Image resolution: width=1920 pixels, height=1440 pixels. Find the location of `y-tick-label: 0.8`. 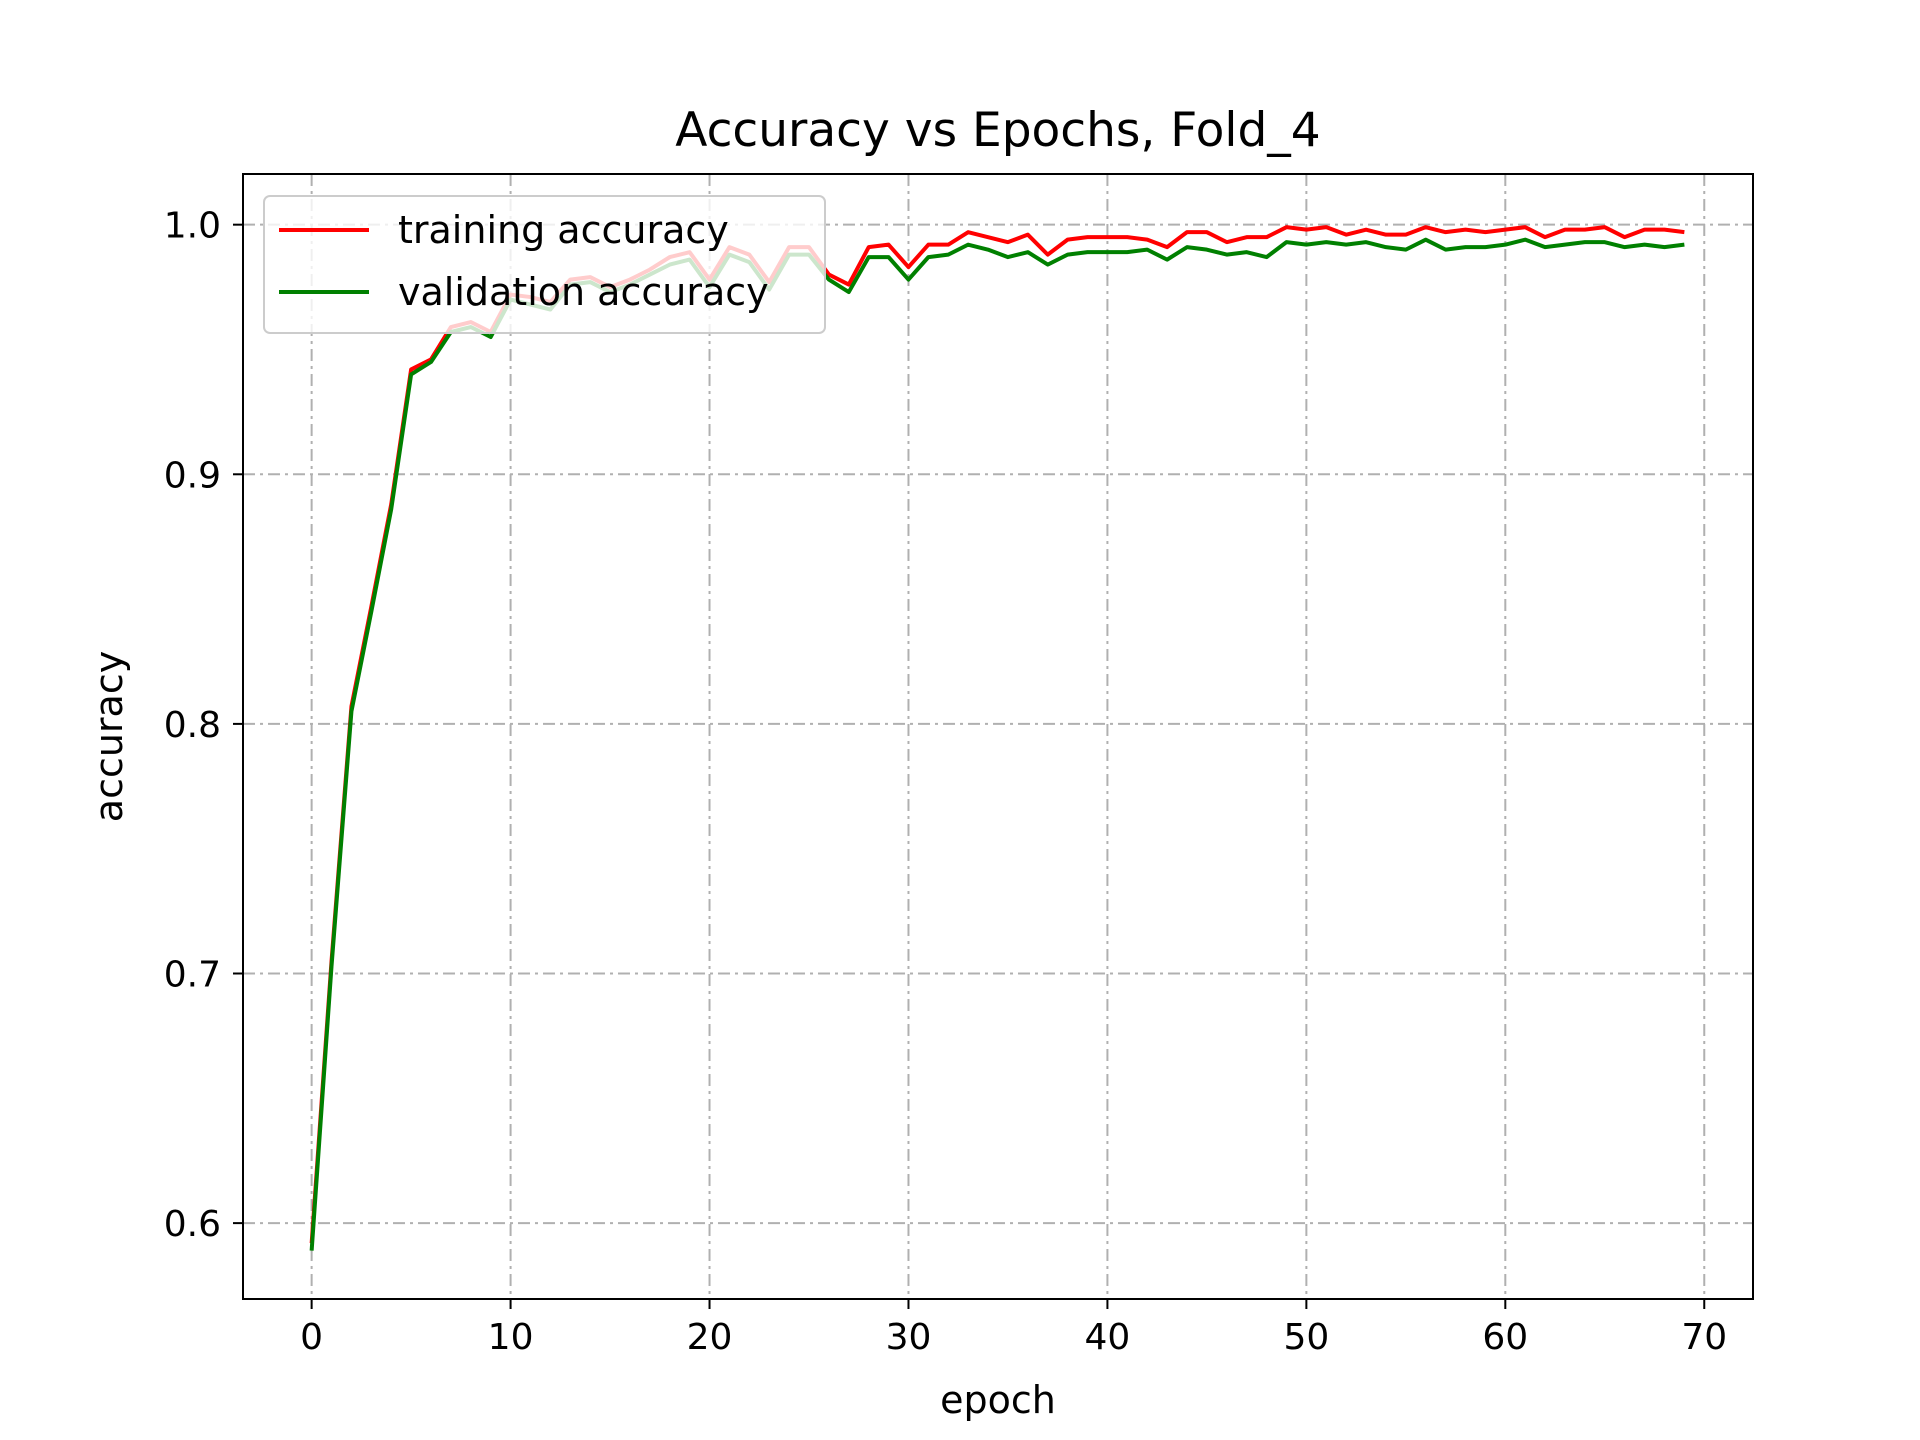

y-tick-label: 0.8 is located at coordinates (192, 725).